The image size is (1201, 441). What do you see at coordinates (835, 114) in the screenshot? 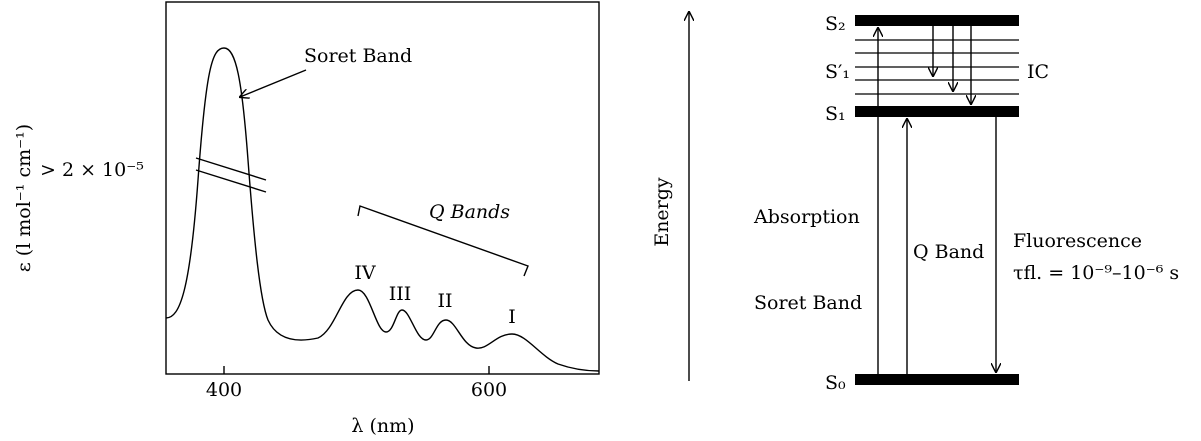
I see `level-label-s1: S₁` at bounding box center [835, 114].